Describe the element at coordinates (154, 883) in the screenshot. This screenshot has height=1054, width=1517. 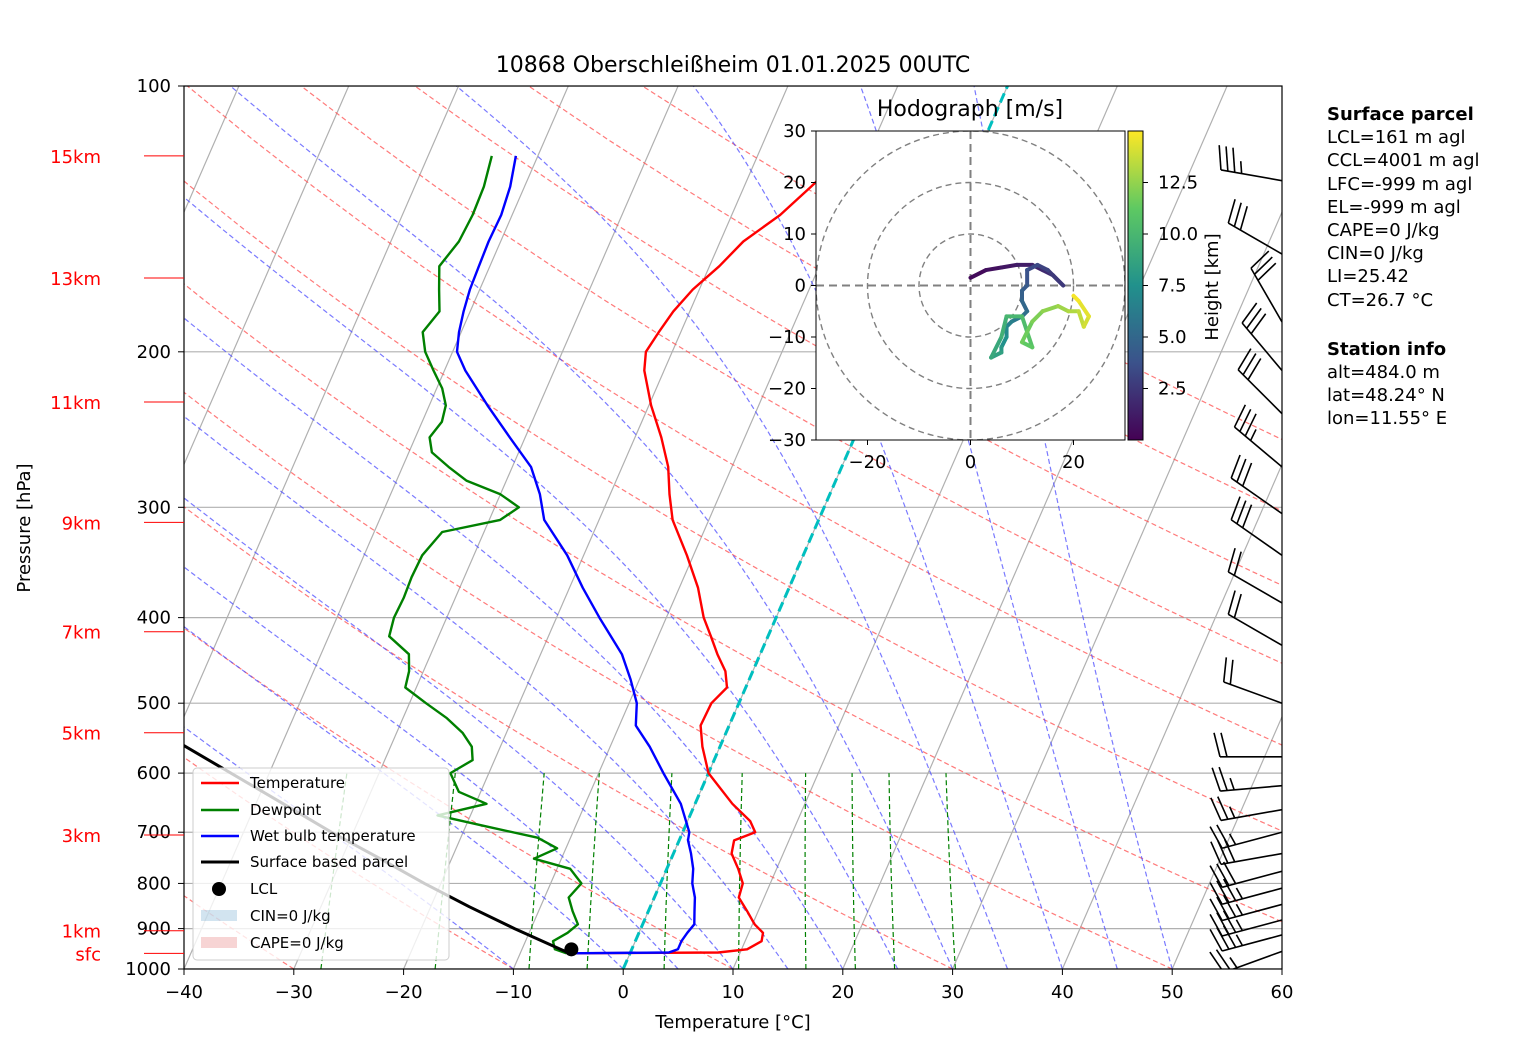
I see `y-tick-label: 800` at that location.